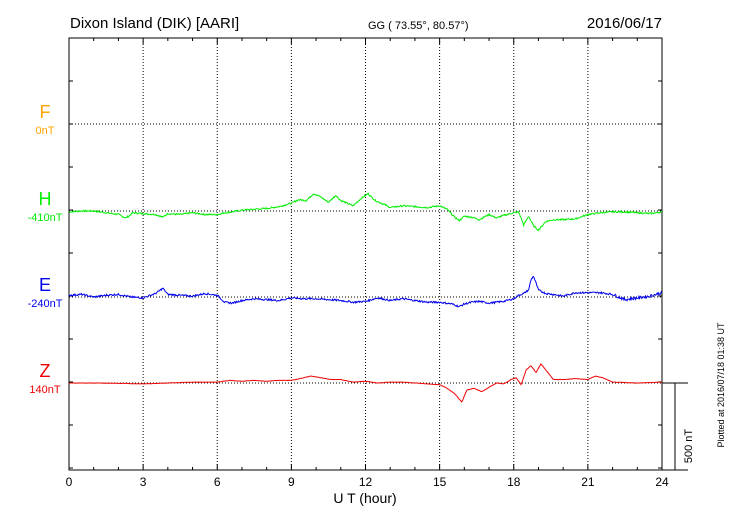  I want to click on series-line-e, so click(365, 291).